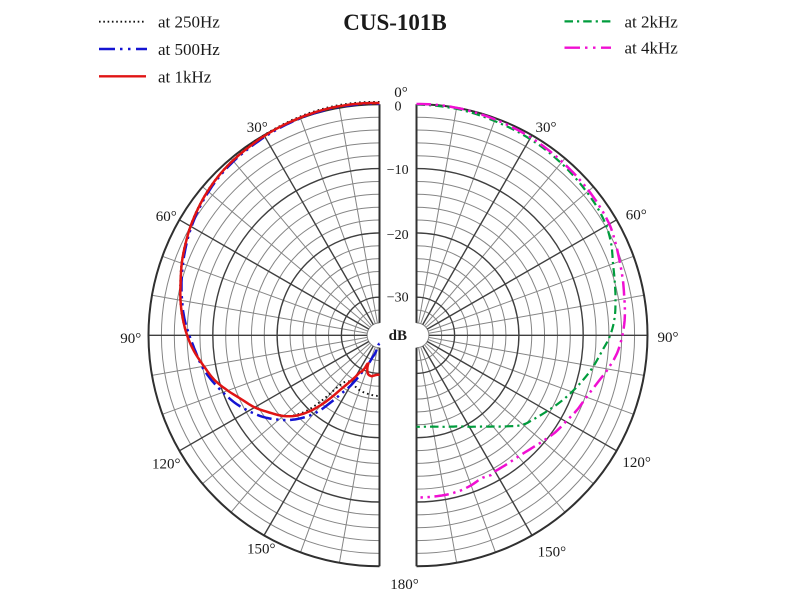  Describe the element at coordinates (189, 22) in the screenshot. I see `svg-text: at 250Hz` at that location.